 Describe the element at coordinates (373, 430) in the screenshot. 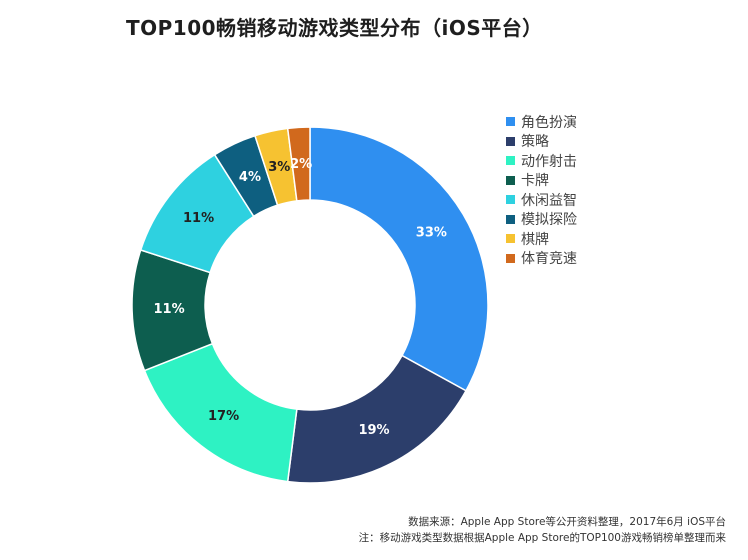

I see `slice-label-strategy: 19%` at that location.